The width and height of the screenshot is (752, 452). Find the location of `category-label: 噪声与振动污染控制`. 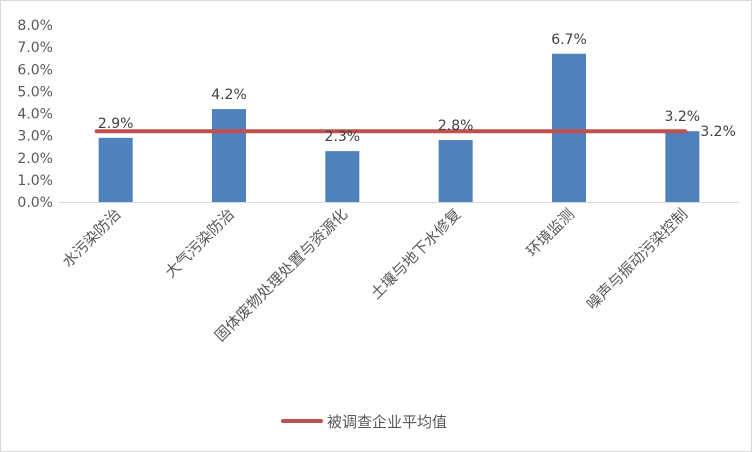

category-label: 噪声与振动污染控制 is located at coordinates (637, 259).